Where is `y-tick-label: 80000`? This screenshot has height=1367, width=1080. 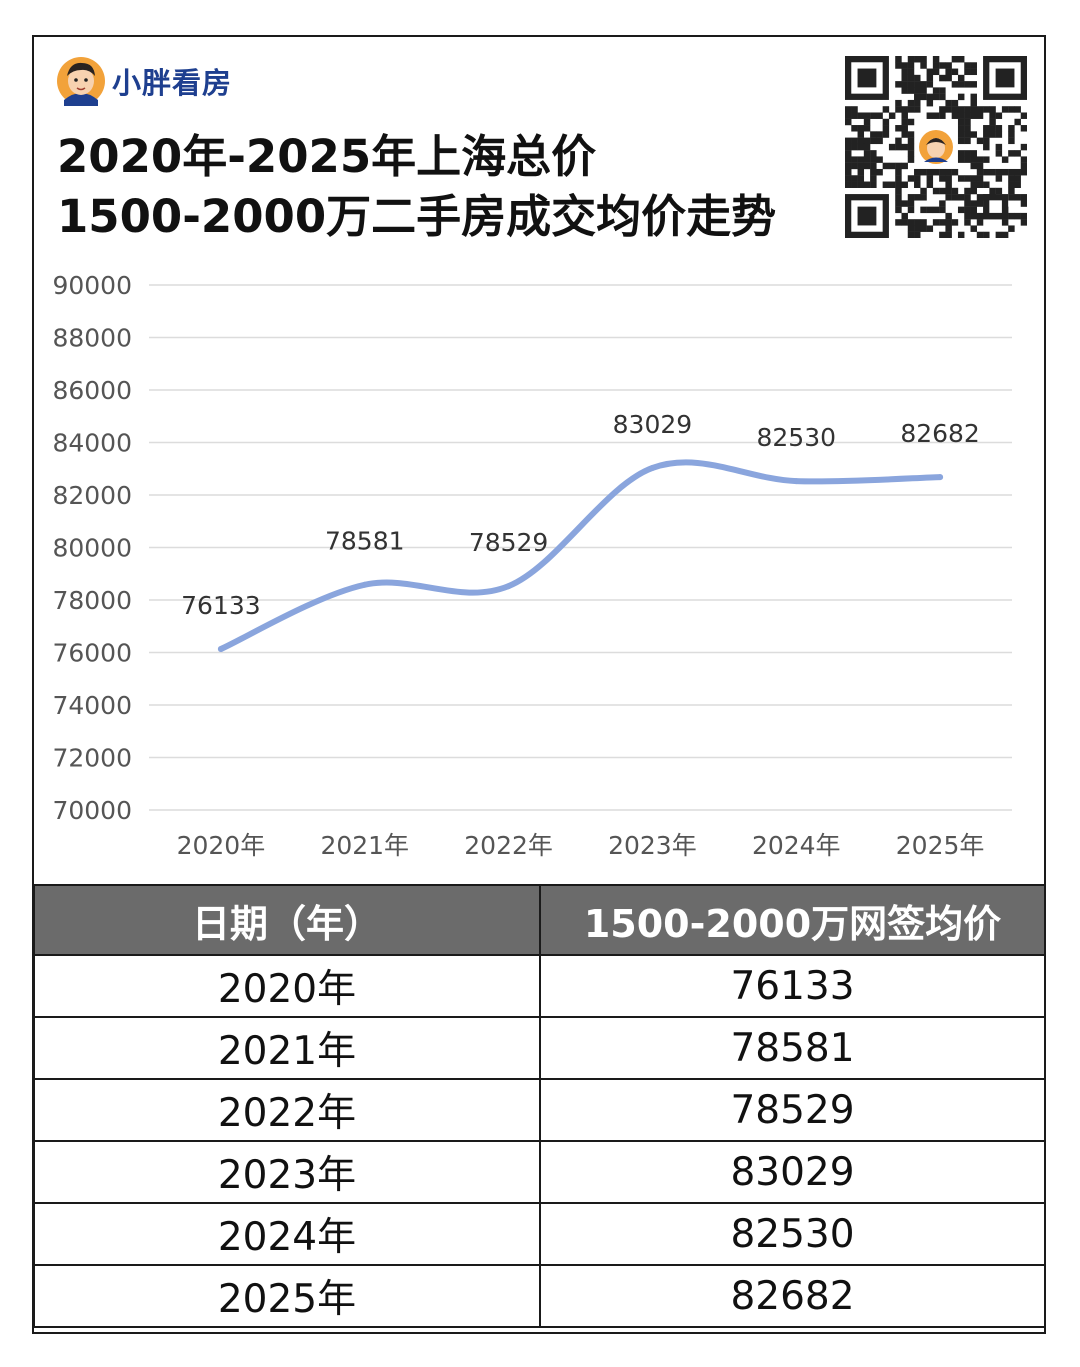 y-tick-label: 80000 is located at coordinates (92, 548).